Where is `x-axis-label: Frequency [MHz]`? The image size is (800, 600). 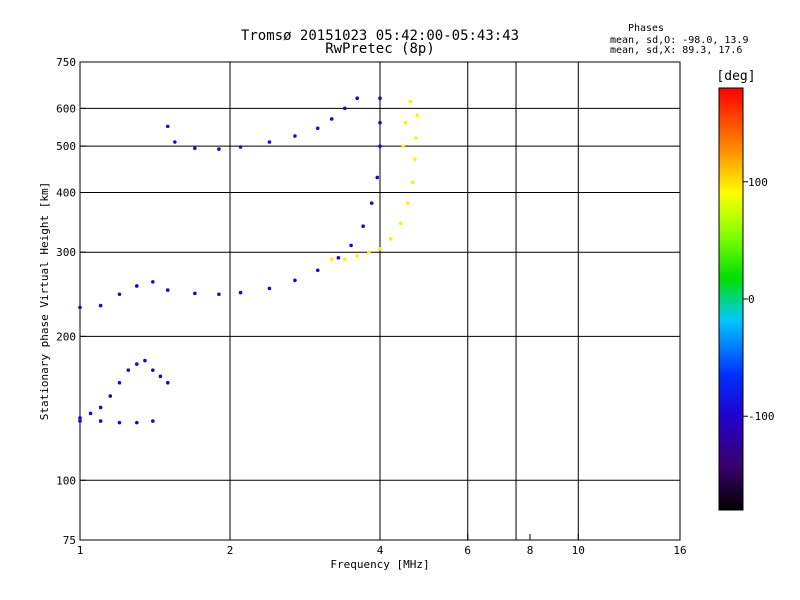 x-axis-label: Frequency [MHz] is located at coordinates (379, 564).